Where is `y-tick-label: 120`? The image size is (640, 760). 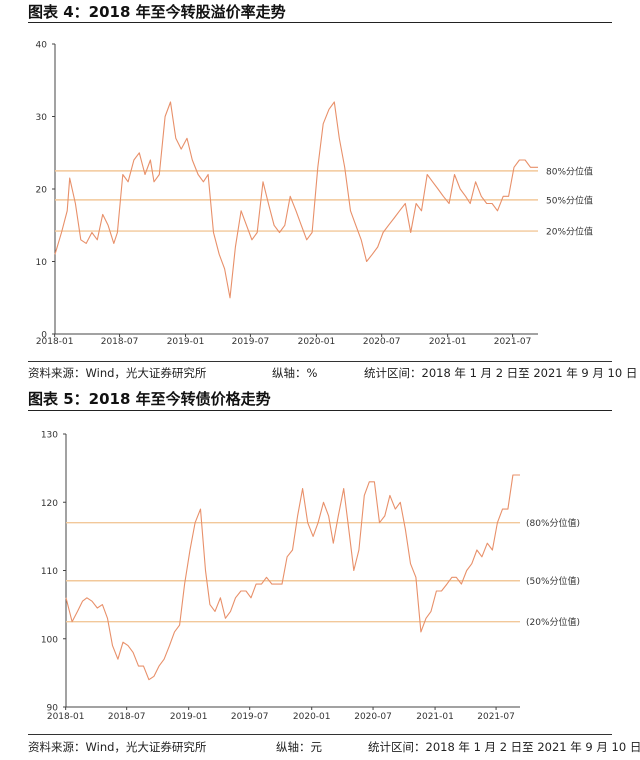
y-tick-label: 120 is located at coordinates (49, 504).